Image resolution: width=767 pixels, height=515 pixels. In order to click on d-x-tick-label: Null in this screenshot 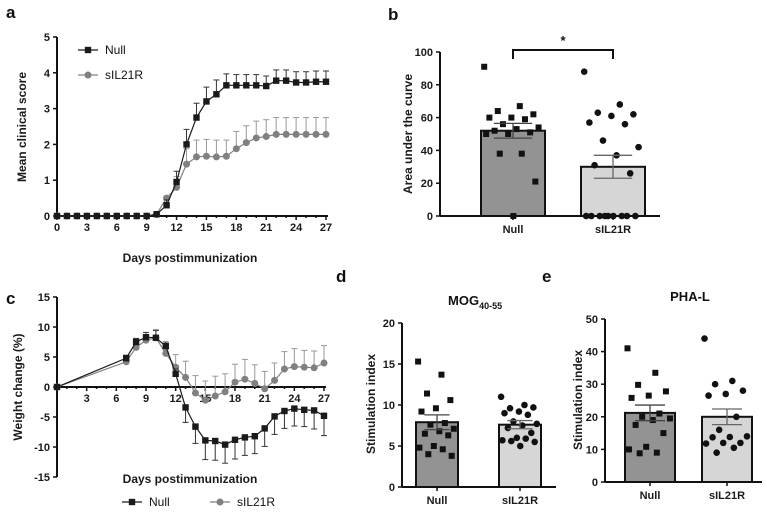, I will do `click(437, 501)`.